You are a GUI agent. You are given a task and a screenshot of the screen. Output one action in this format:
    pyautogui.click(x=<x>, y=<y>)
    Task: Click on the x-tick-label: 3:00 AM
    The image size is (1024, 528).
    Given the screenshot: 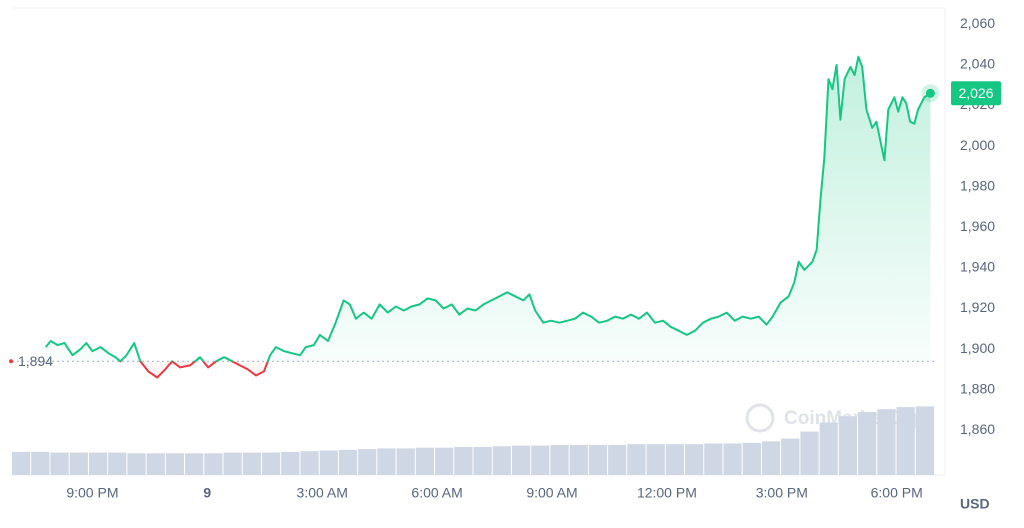 What is the action you would take?
    pyautogui.click(x=322, y=493)
    